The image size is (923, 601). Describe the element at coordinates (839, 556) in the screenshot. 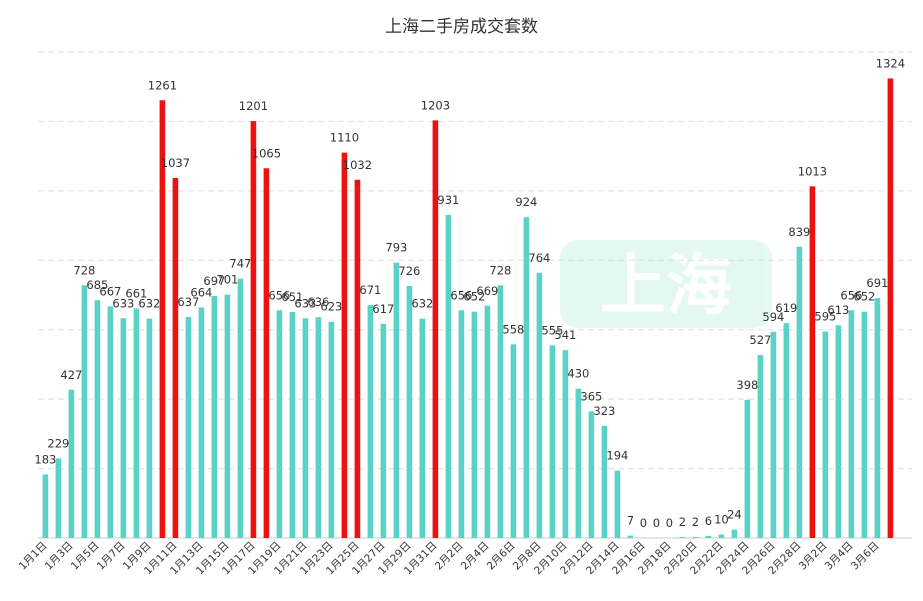

I see `x-tick-label: 3月4日` at that location.